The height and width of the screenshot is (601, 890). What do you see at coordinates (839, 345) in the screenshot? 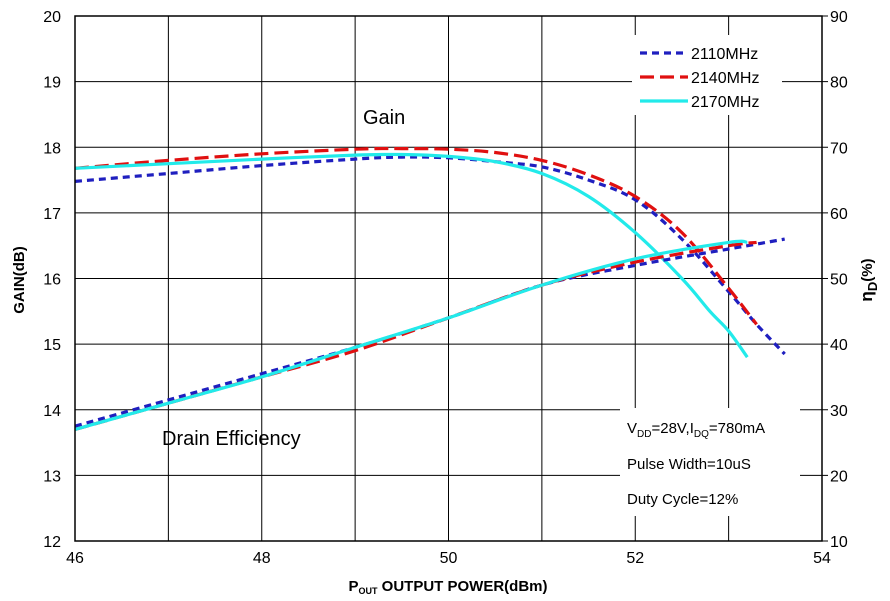
I see `y-right-tick-label: 40` at bounding box center [839, 345].